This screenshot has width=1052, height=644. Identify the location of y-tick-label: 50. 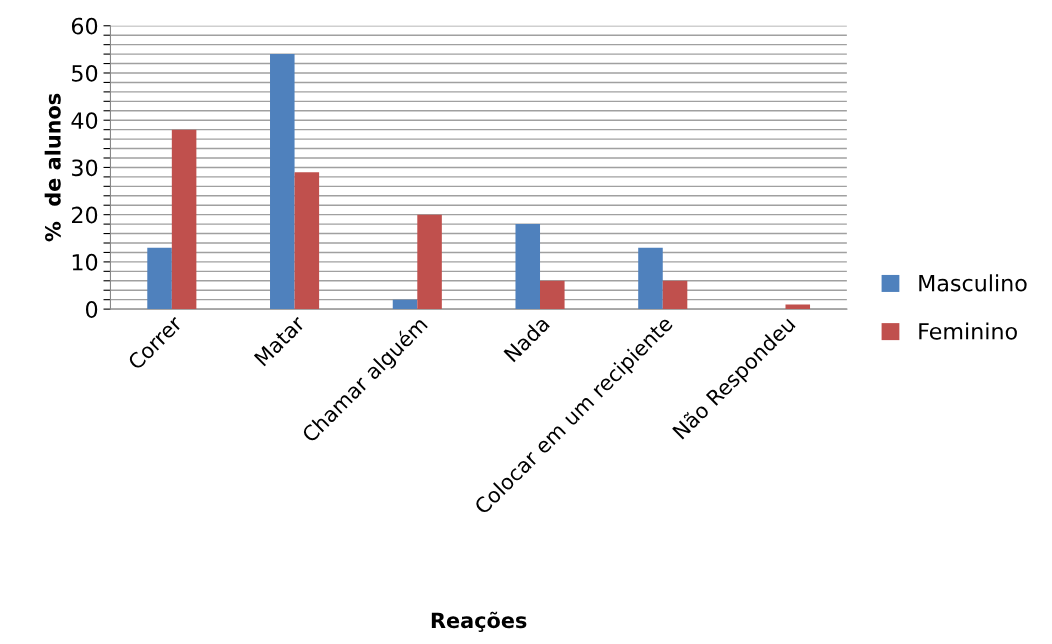
(85, 73).